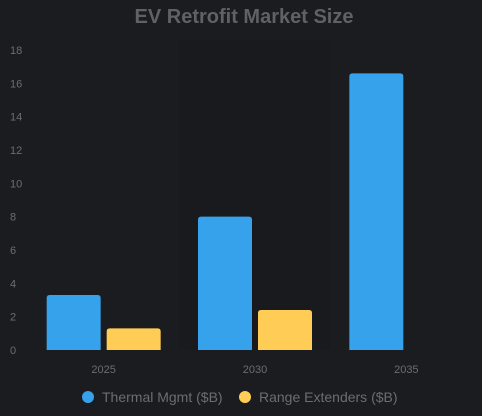 Image resolution: width=482 pixels, height=416 pixels. What do you see at coordinates (285, 330) in the screenshot?
I see `bar-range-extenders-2030` at bounding box center [285, 330].